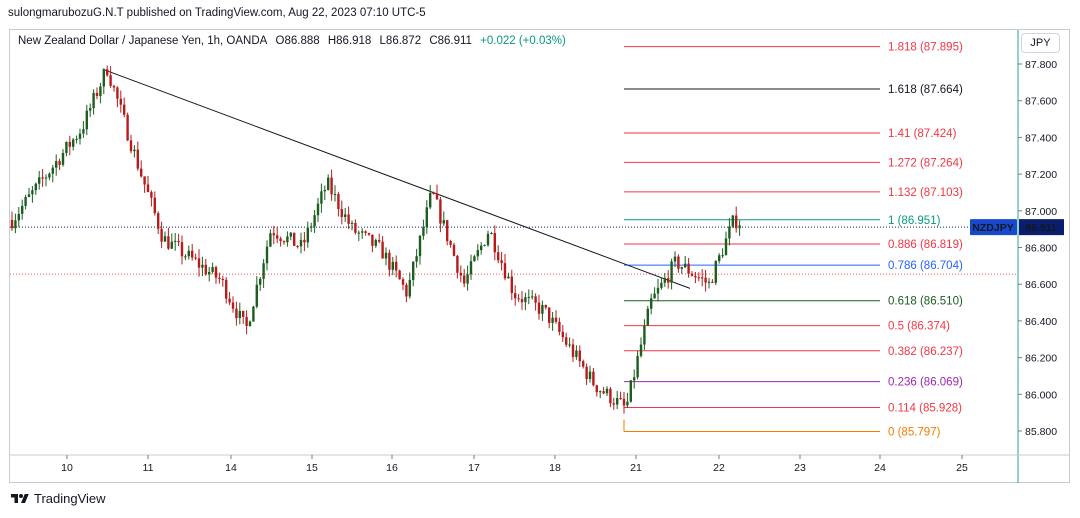 The height and width of the screenshot is (518, 1080). What do you see at coordinates (1041, 138) in the screenshot?
I see `y-tick-label: 87.400` at bounding box center [1041, 138].